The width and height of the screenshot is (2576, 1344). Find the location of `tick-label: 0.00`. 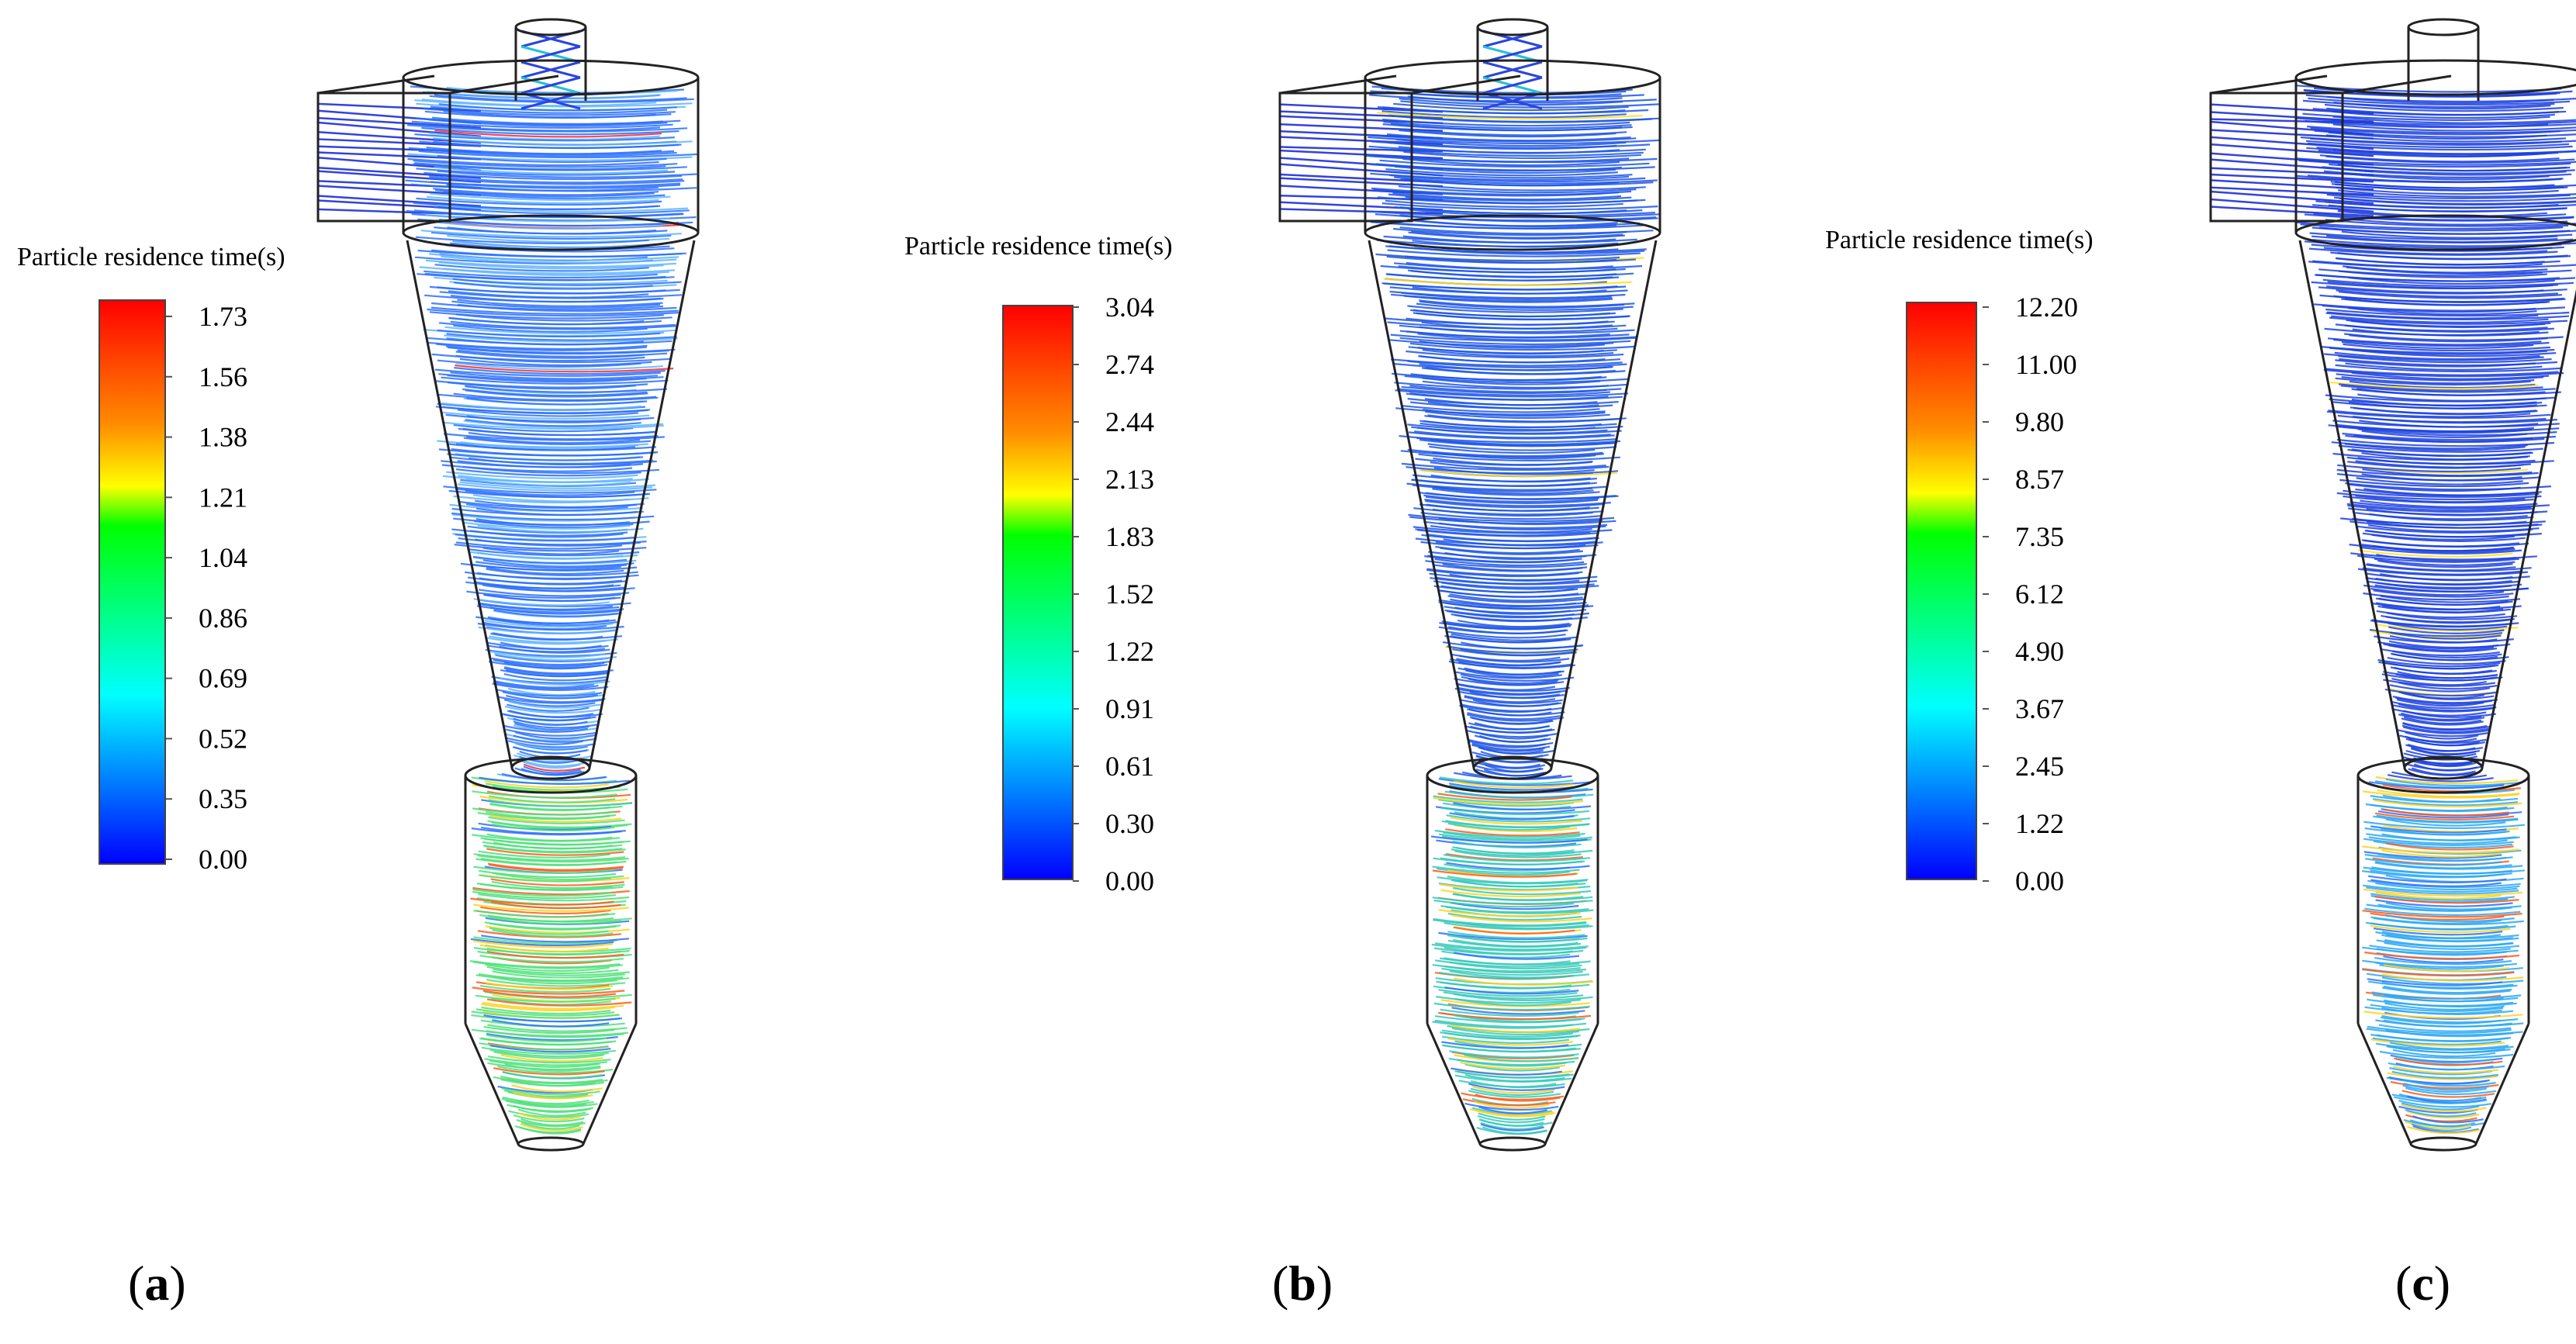

tick-label: 0.00 is located at coordinates (223, 859).